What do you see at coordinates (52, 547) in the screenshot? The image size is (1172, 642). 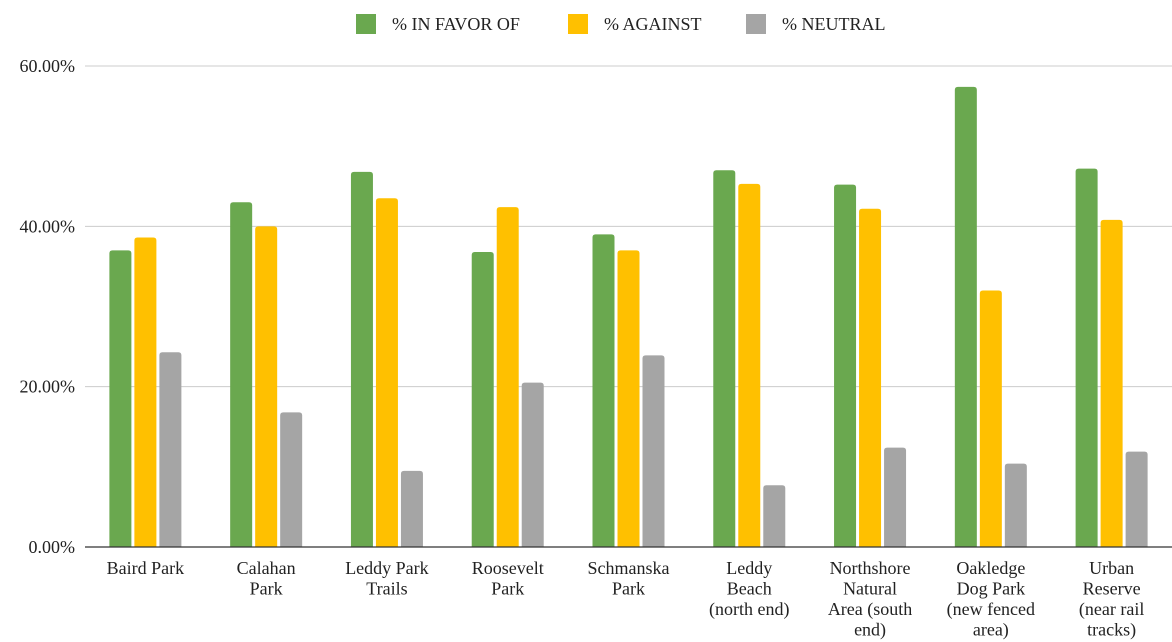 I see `y-tick-label: 0.00%` at bounding box center [52, 547].